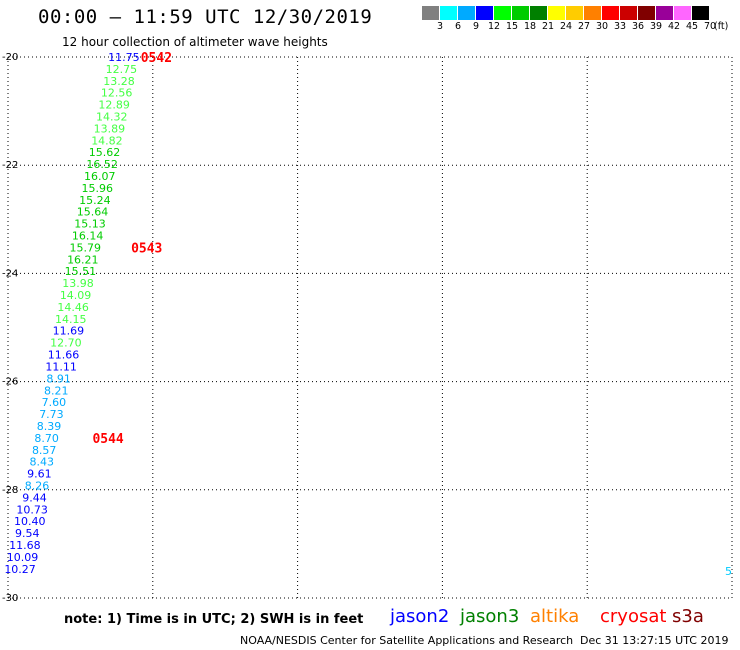  Describe the element at coordinates (721, 26) in the screenshot. I see `color-scale-unit: (ft)` at that location.